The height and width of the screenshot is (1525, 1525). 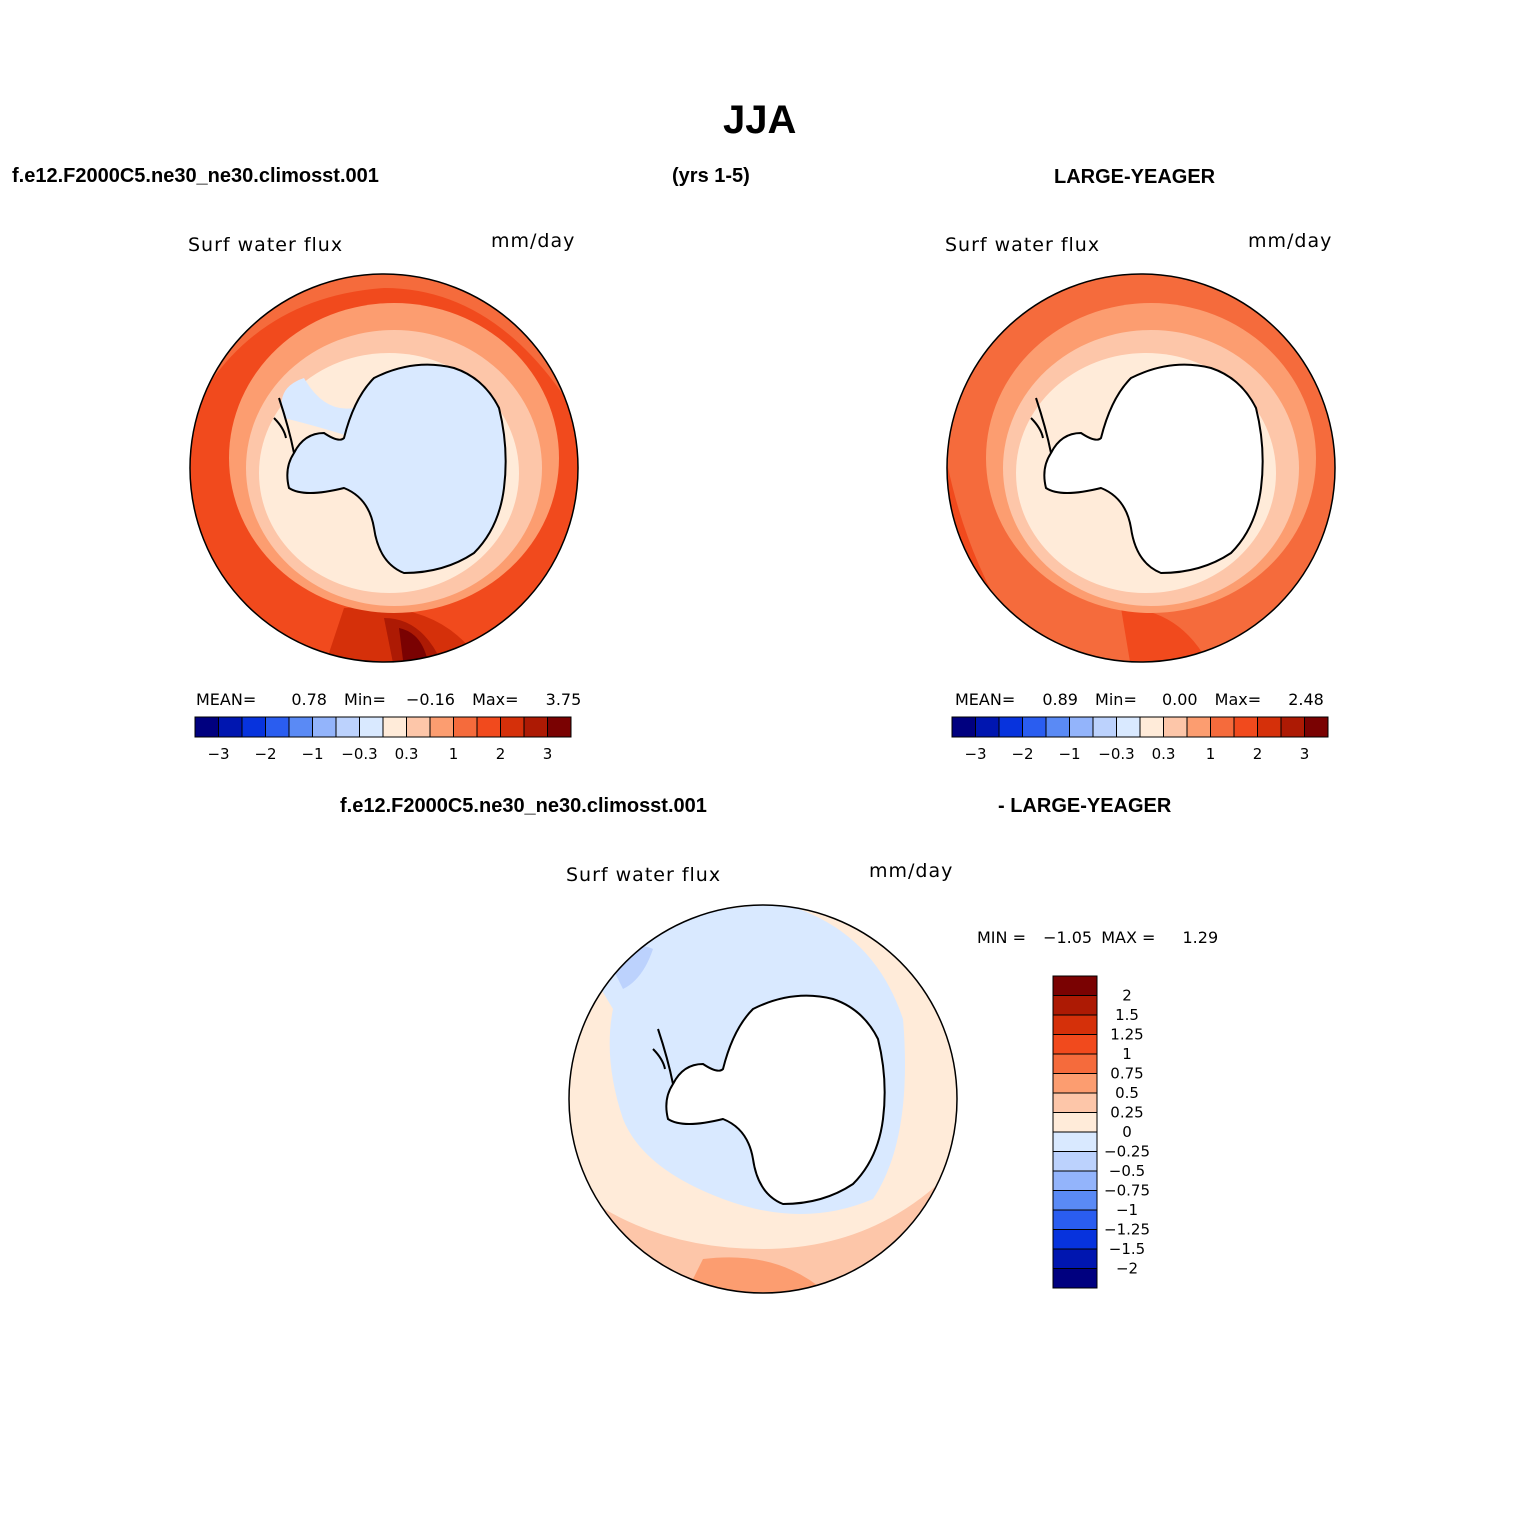 What do you see at coordinates (1127, 1152) in the screenshot?
I see `colorbar-tick-label: −0.25` at bounding box center [1127, 1152].